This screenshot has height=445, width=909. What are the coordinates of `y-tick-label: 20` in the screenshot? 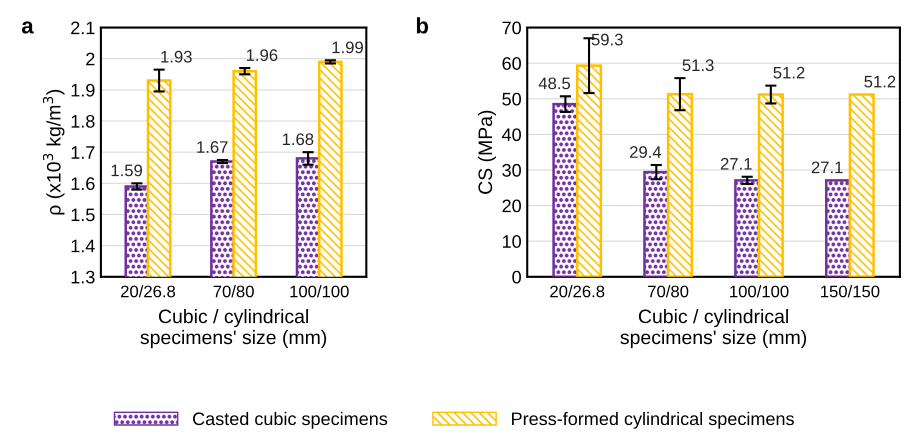 It's located at (511, 206).